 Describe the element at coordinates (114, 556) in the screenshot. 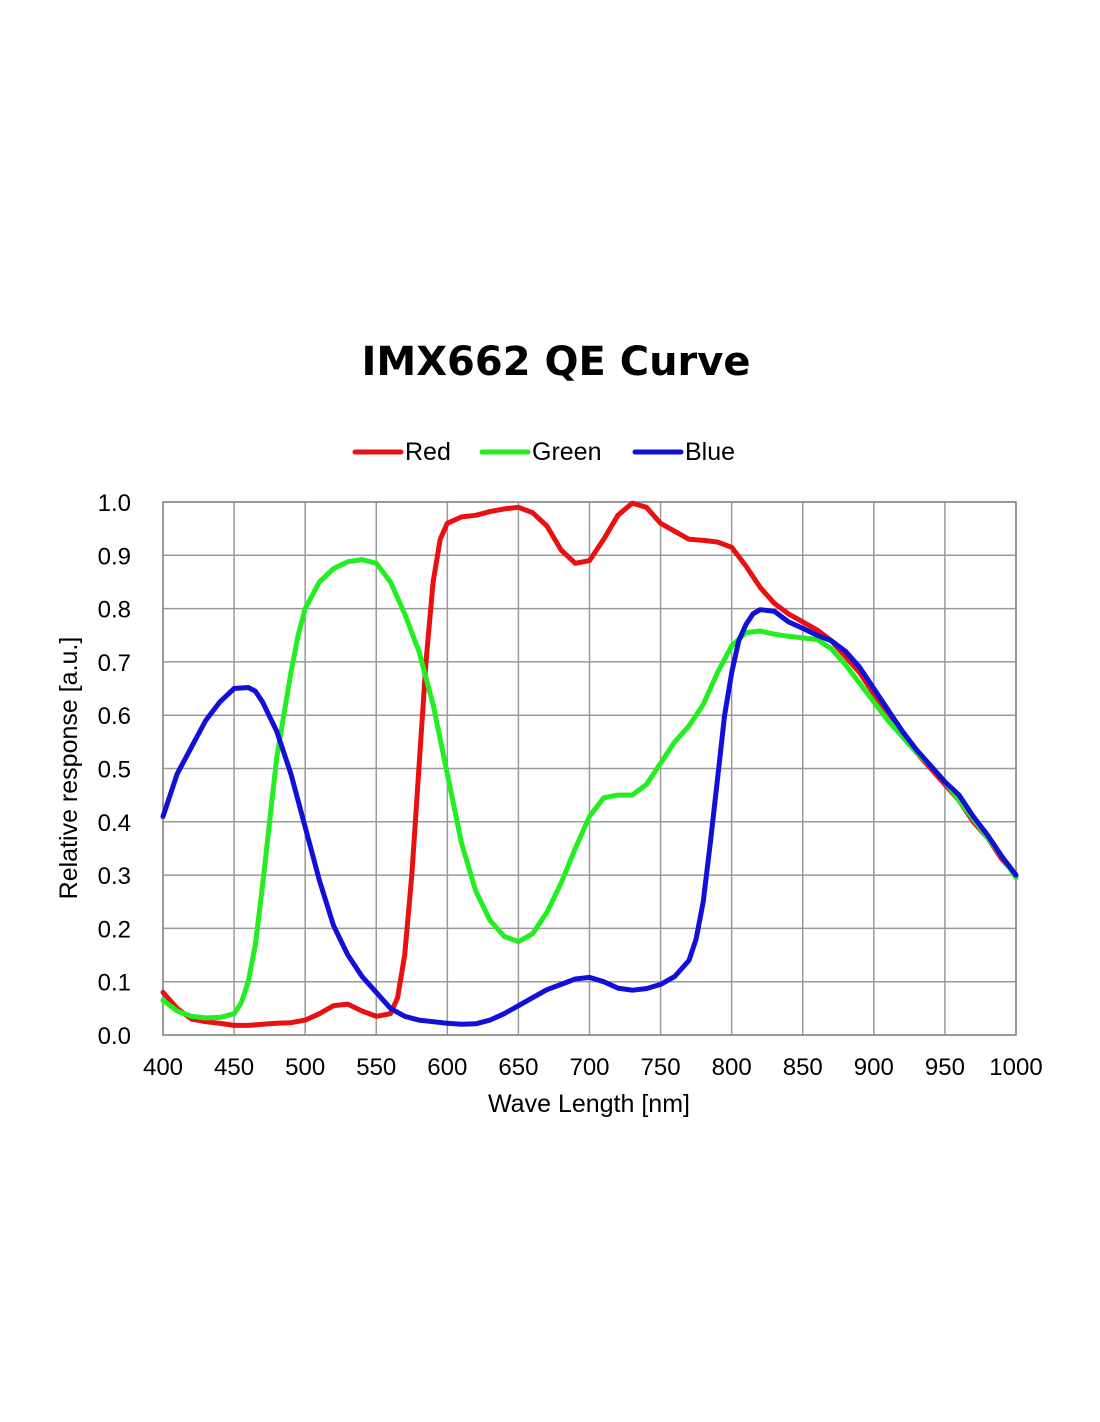

I see `y-tick-label: 0.9` at that location.